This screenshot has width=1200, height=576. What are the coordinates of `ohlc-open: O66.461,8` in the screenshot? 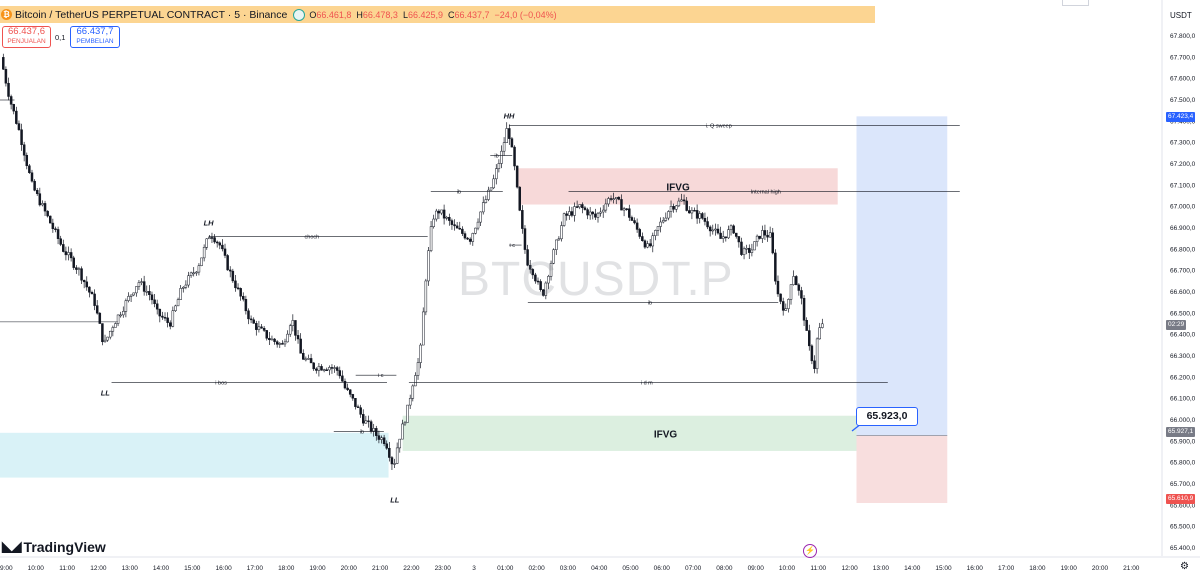 It's located at (330, 14).